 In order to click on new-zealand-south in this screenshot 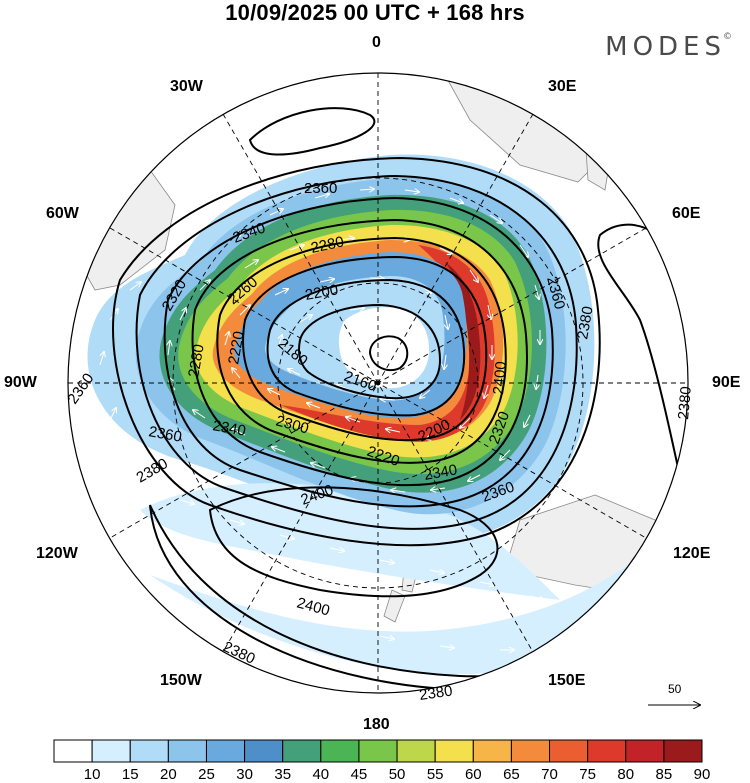, I will do `click(394, 606)`.